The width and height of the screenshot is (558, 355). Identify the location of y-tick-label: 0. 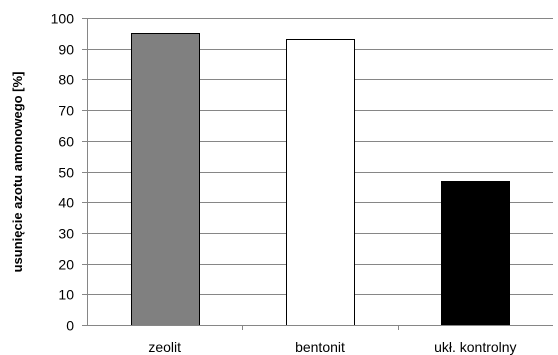
(70, 326).